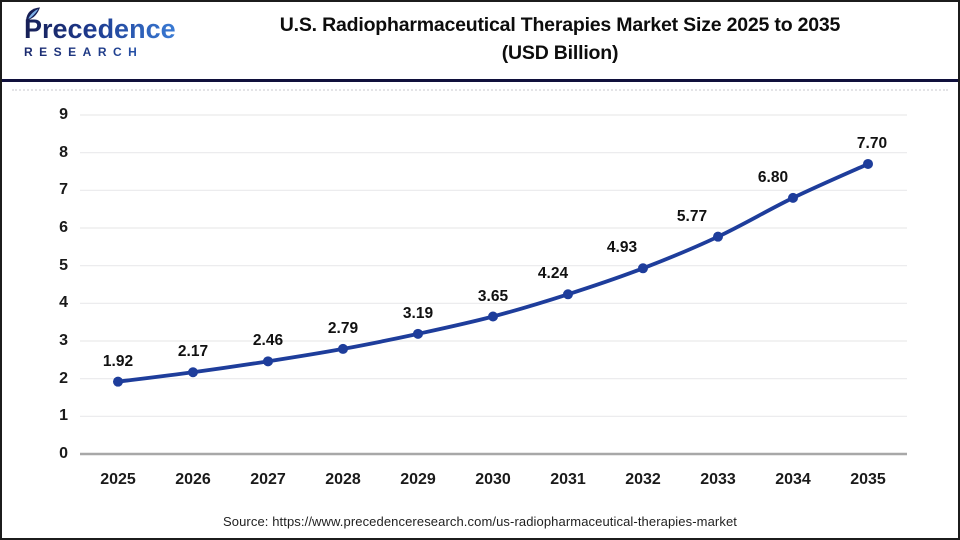  Describe the element at coordinates (63, 152) in the screenshot. I see `y-axis-label-8: 8` at that location.